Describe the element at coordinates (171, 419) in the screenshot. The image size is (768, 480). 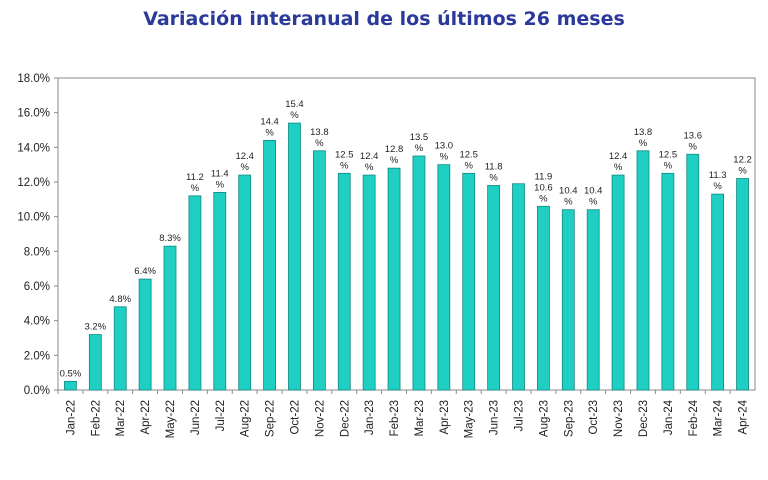
I see `x-tick-label: May-22` at that location.